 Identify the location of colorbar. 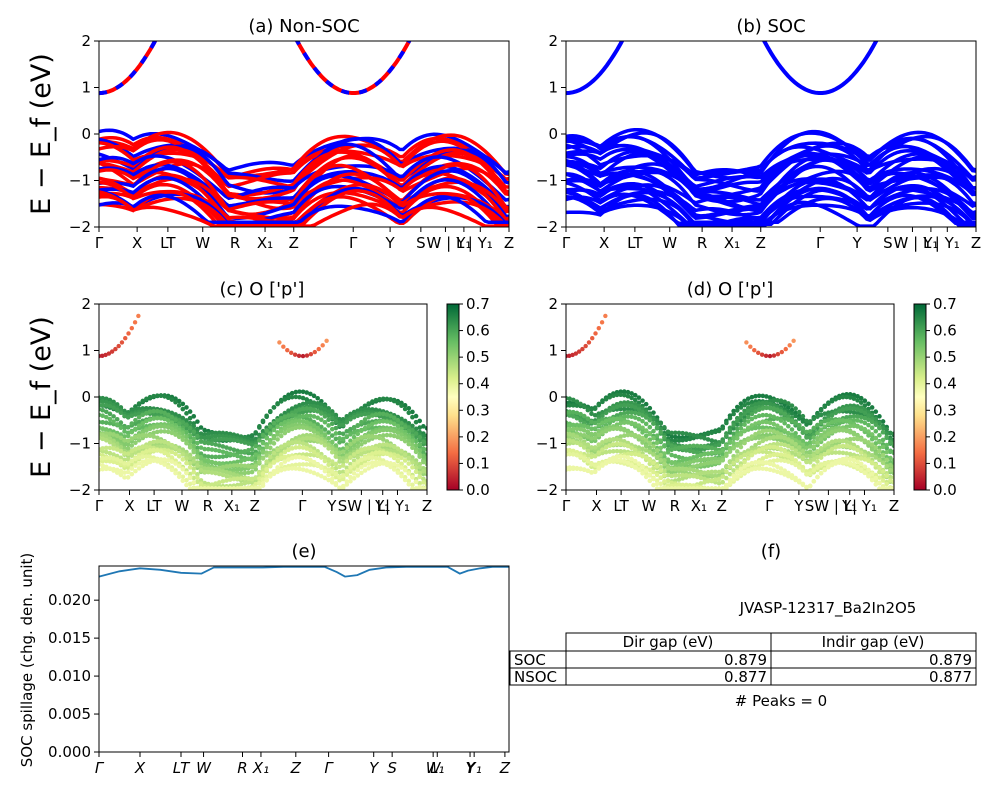
(920, 397).